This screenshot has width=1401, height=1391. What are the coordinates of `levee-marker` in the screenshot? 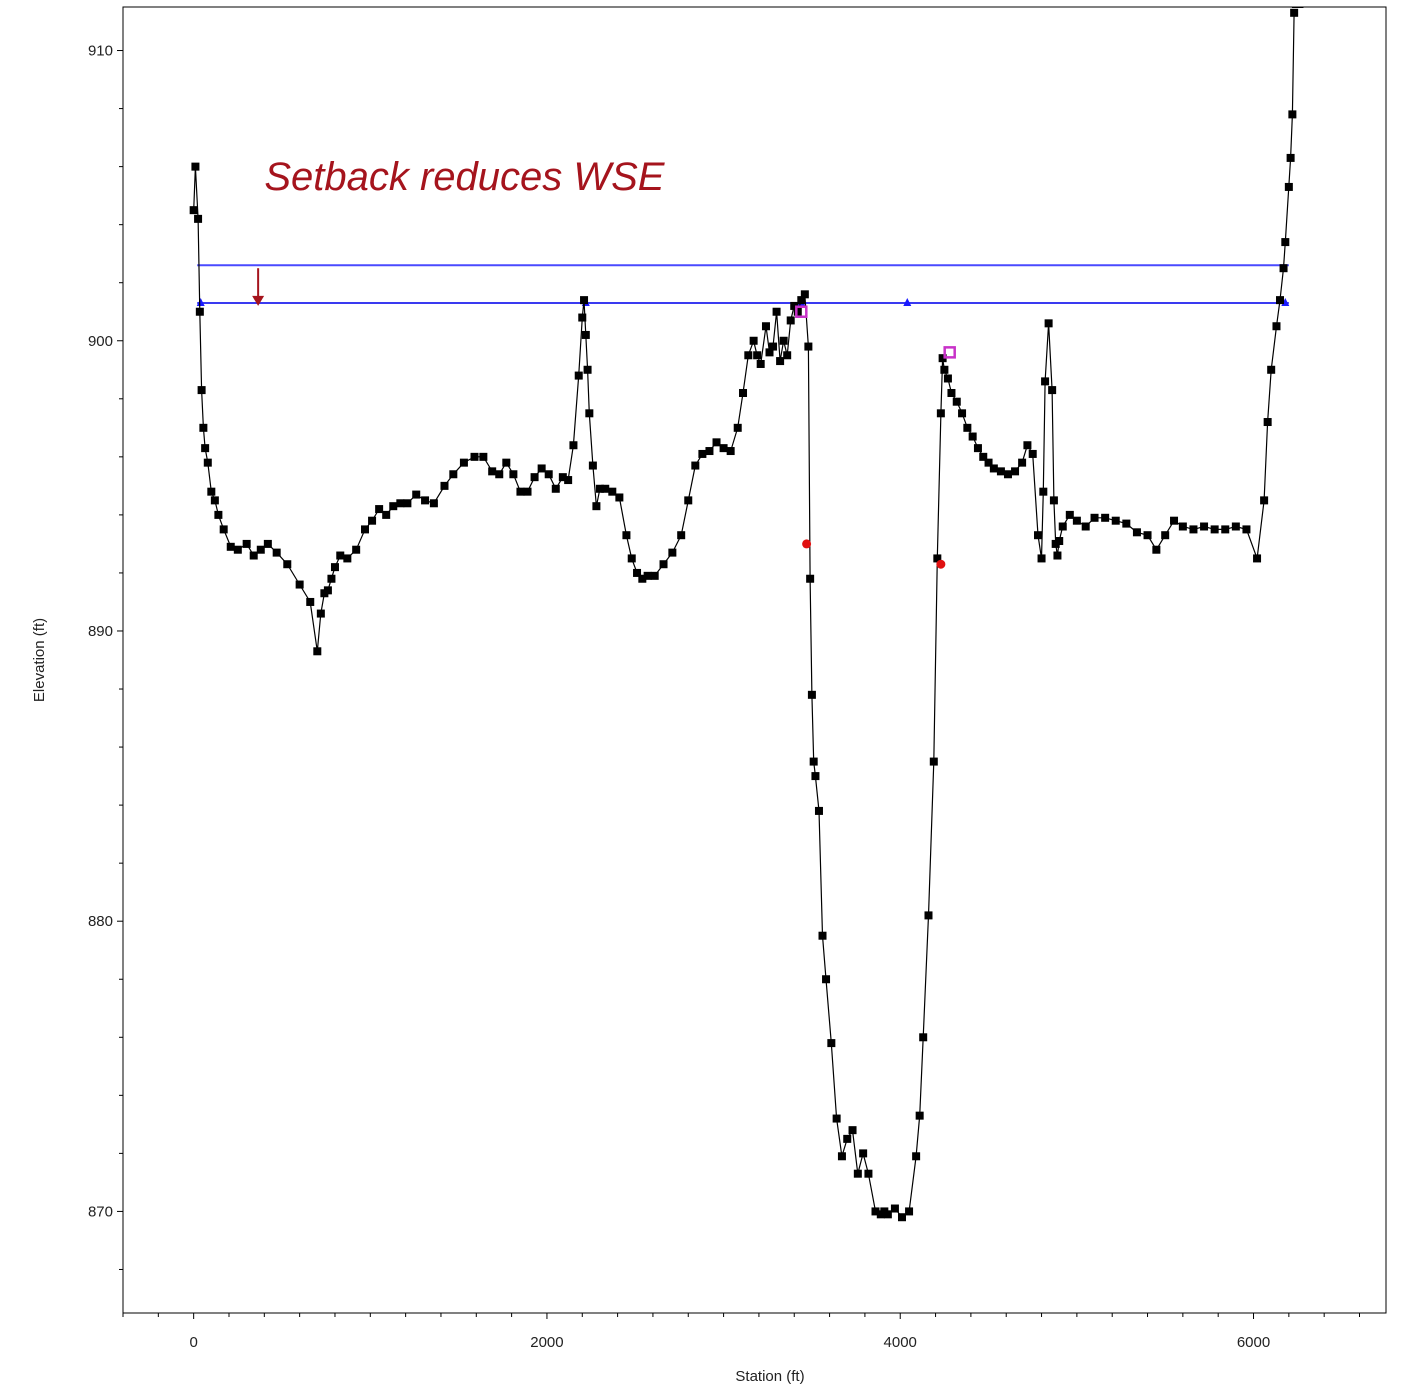 It's located at (941, 564).